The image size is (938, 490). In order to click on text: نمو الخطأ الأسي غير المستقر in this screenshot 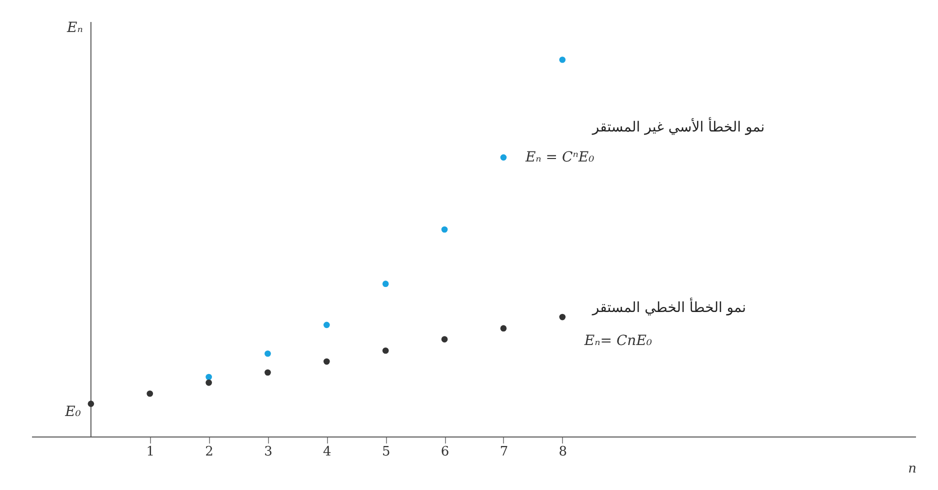, I will do `click(678, 126)`.